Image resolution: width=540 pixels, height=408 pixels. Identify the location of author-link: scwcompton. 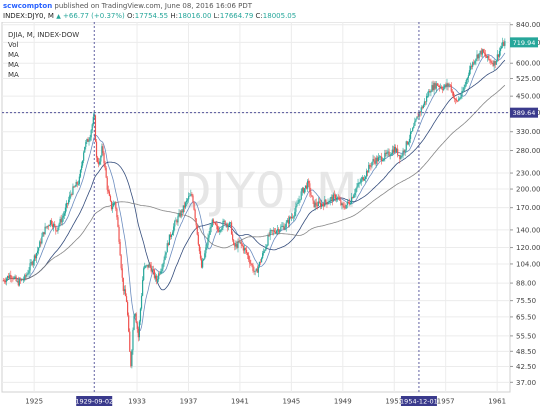
(28, 6).